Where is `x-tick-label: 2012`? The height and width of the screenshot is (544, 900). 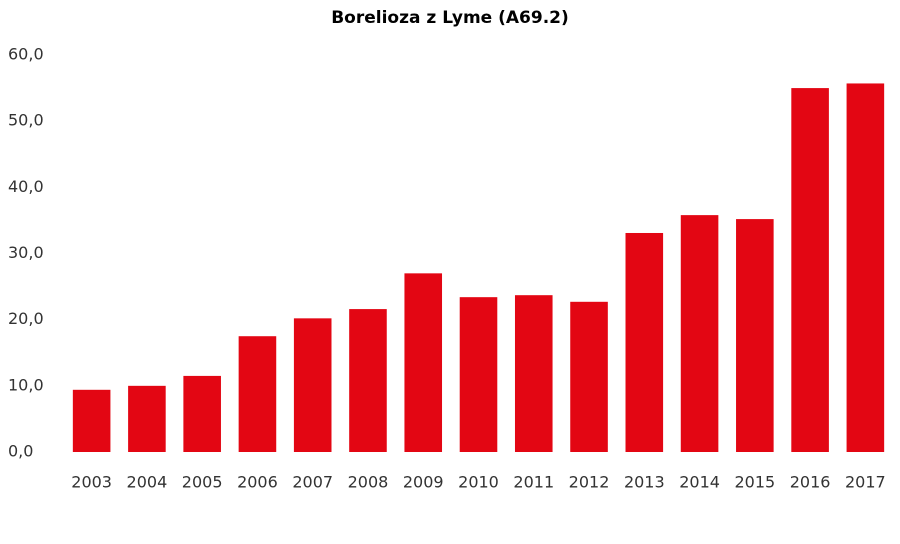 x-tick-label: 2012 is located at coordinates (589, 482).